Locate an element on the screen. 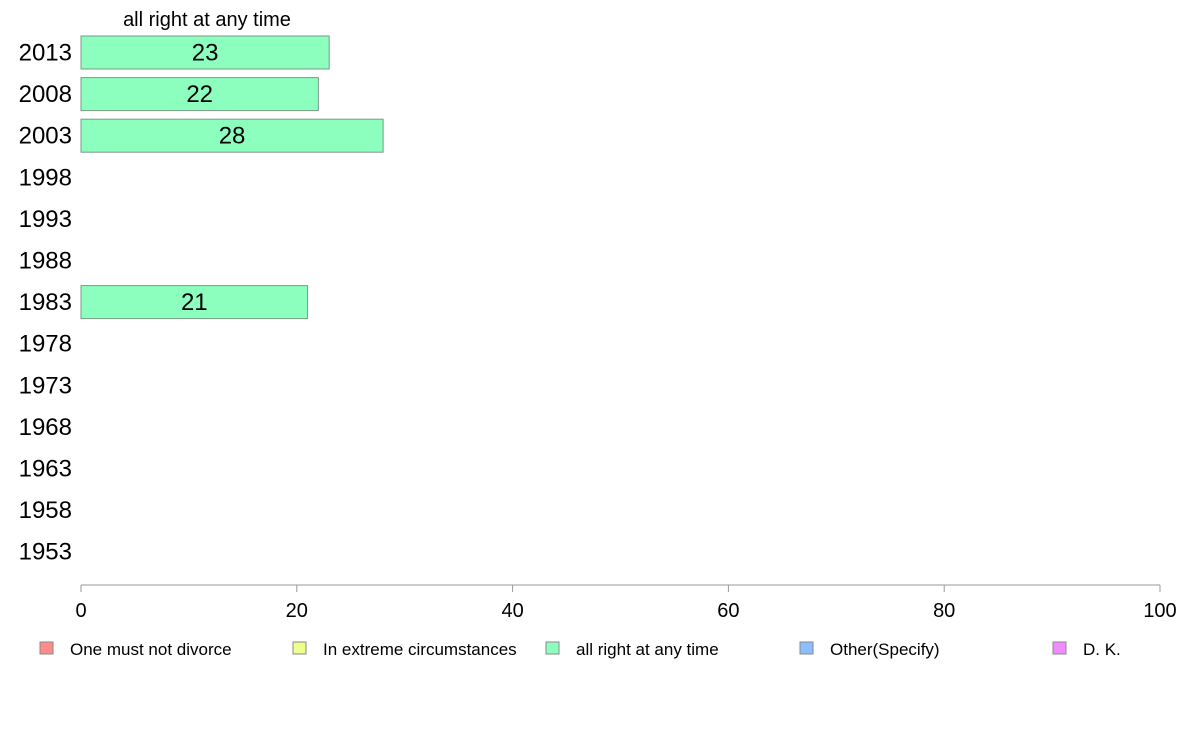 This screenshot has height=736, width=1188. chart-title: all right at any time is located at coordinates (207, 20).